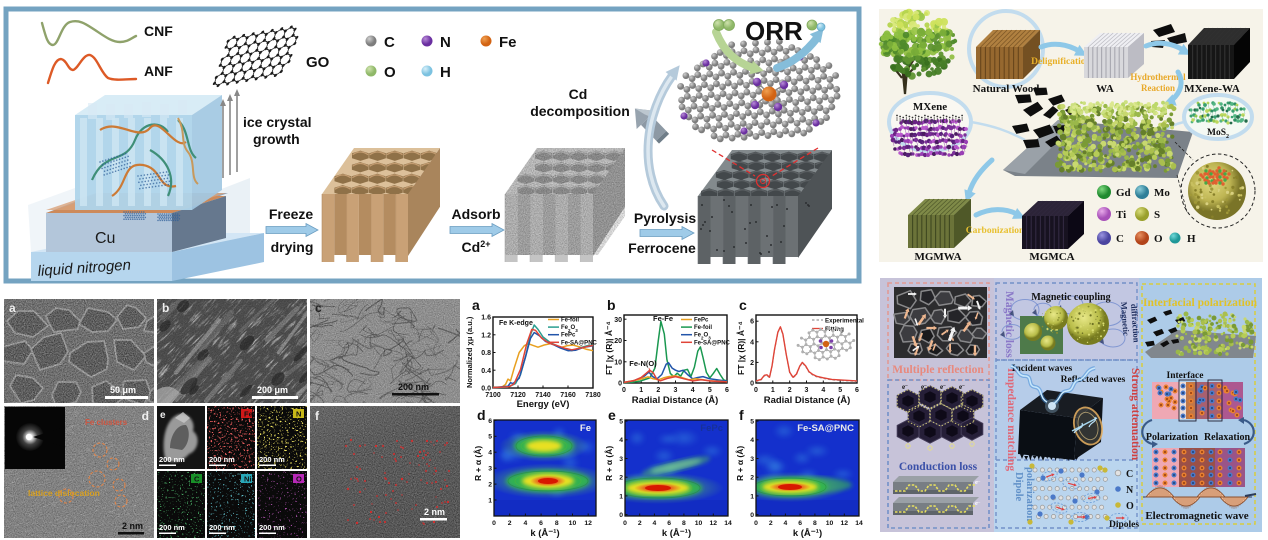 The width and height of the screenshot is (1268, 540). Describe the element at coordinates (64, 493) in the screenshot. I see `svg-text: lattice dislocation` at that location.